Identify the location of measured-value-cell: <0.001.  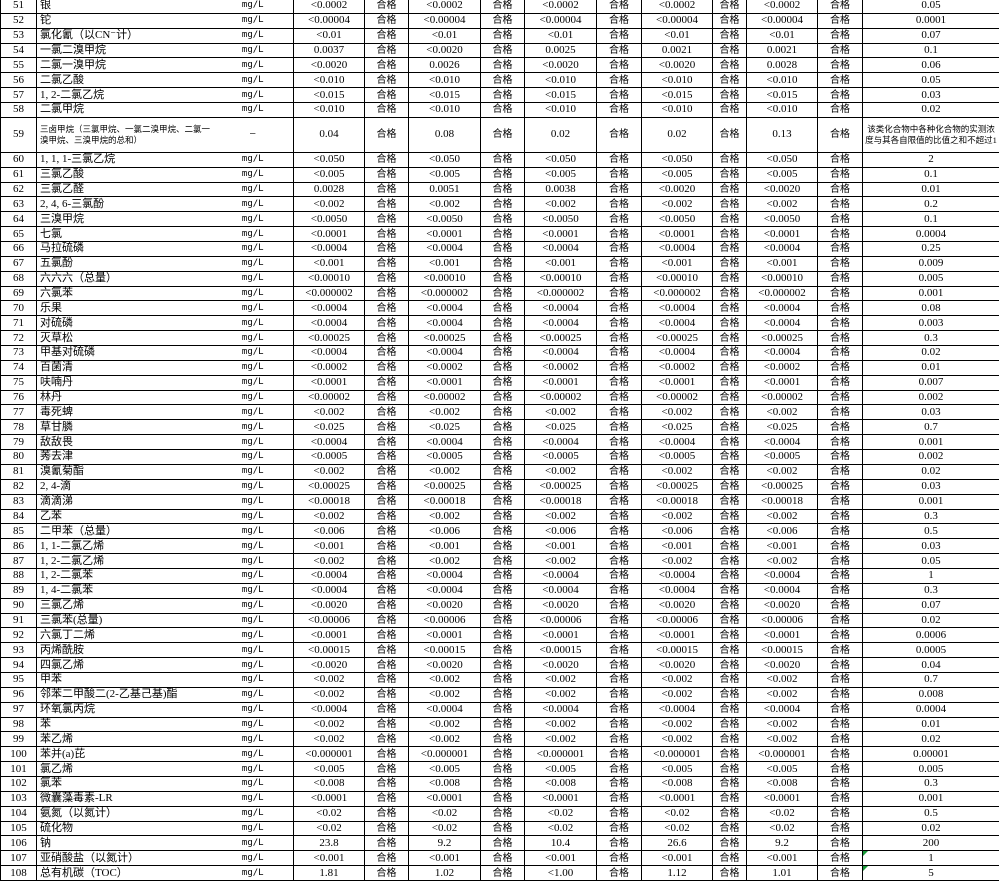
(560, 858).